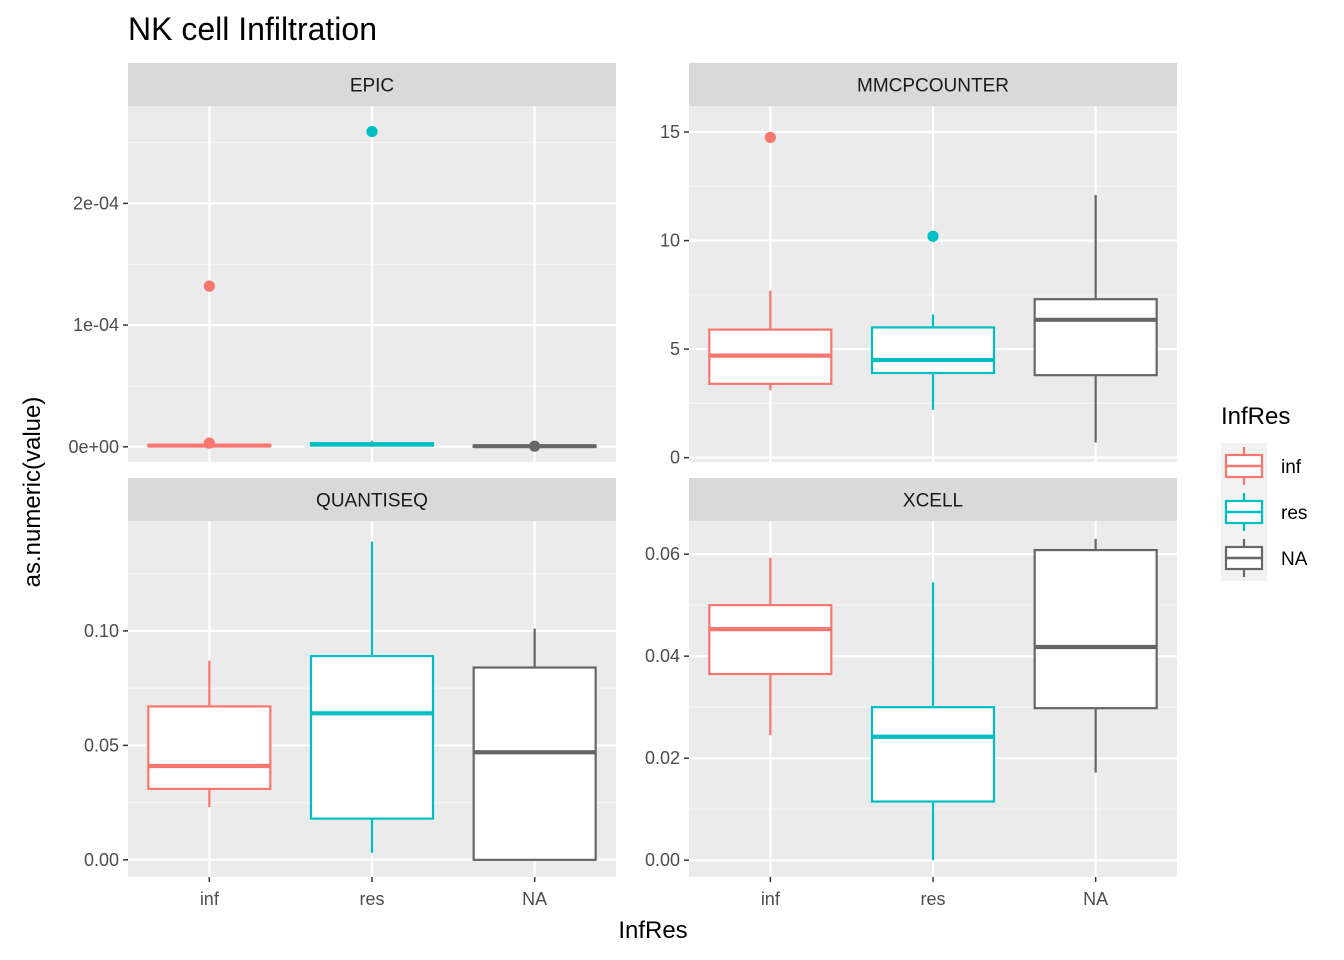 The image size is (1344, 960). Describe the element at coordinates (933, 320) in the screenshot. I see `box-mmcpcounter-res` at that location.